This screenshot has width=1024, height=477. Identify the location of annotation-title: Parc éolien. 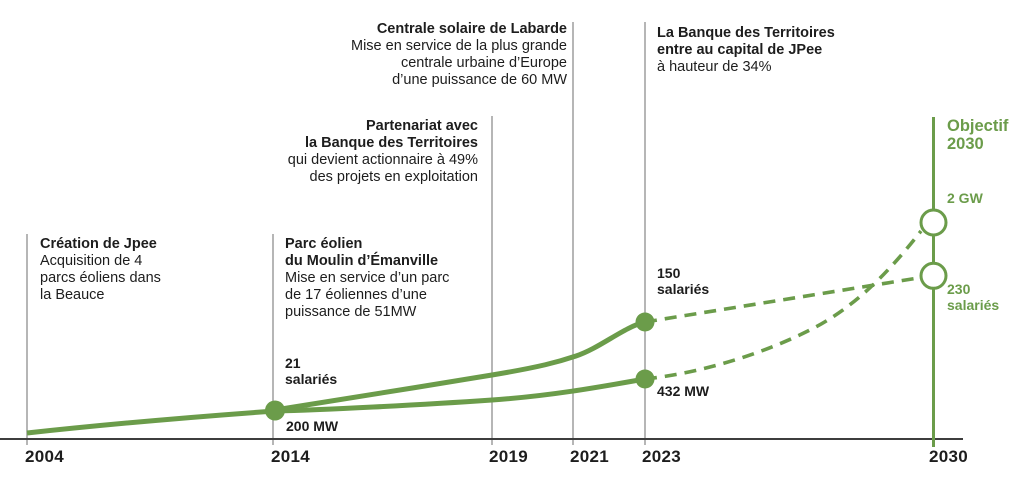
(324, 244).